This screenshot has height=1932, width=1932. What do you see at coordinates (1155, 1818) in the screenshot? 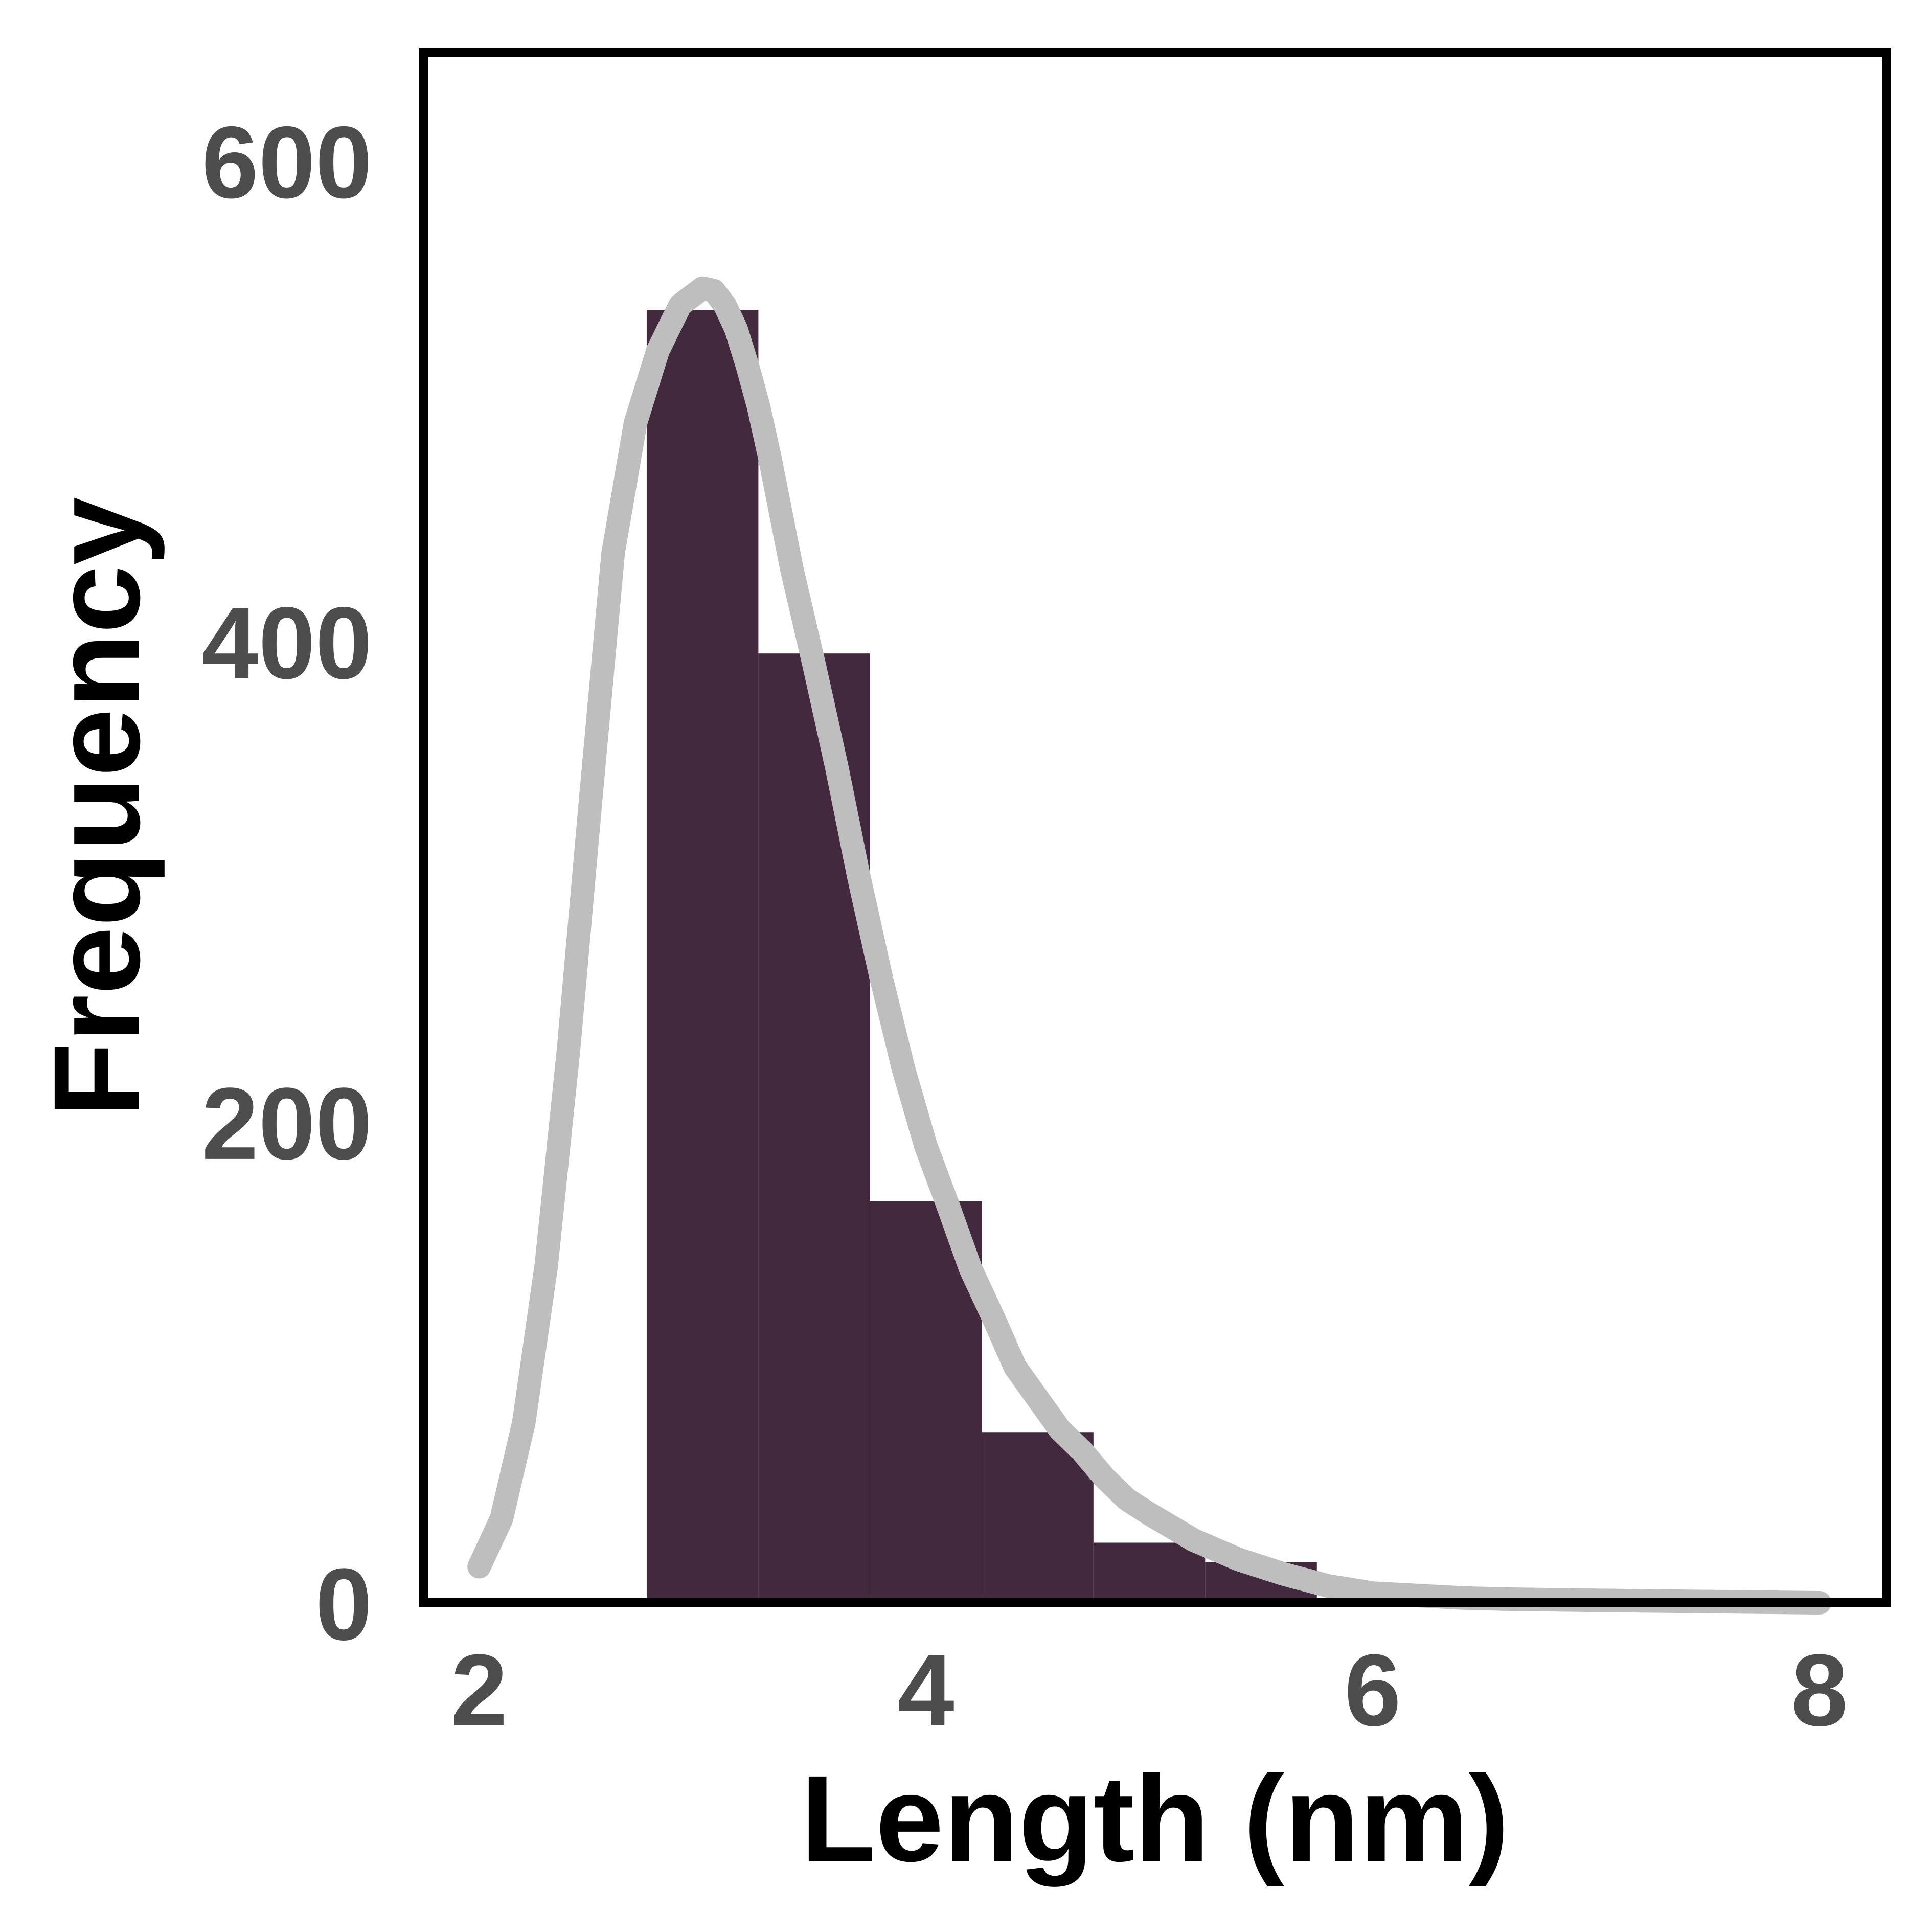
I see `x-axis-title: Length (nm)` at bounding box center [1155, 1818].